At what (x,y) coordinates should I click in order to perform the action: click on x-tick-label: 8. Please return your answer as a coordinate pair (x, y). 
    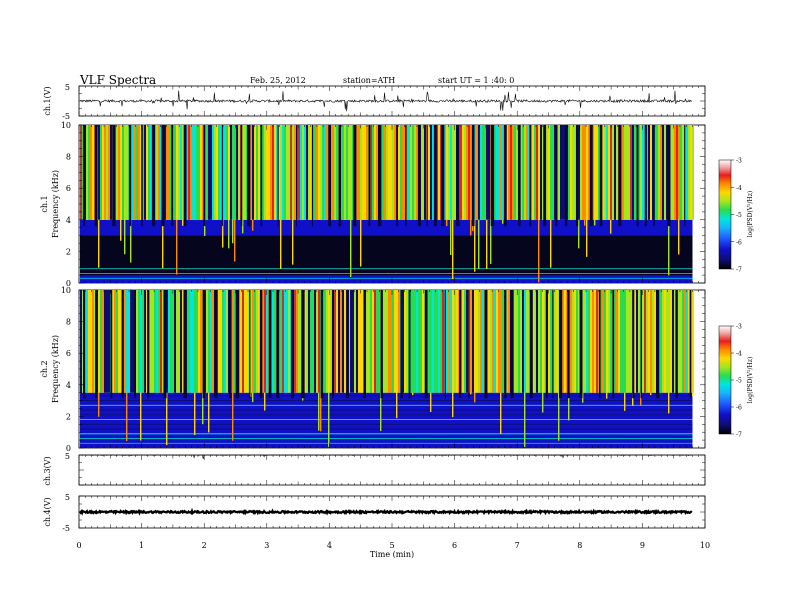
    Looking at the image, I should click on (579, 545).